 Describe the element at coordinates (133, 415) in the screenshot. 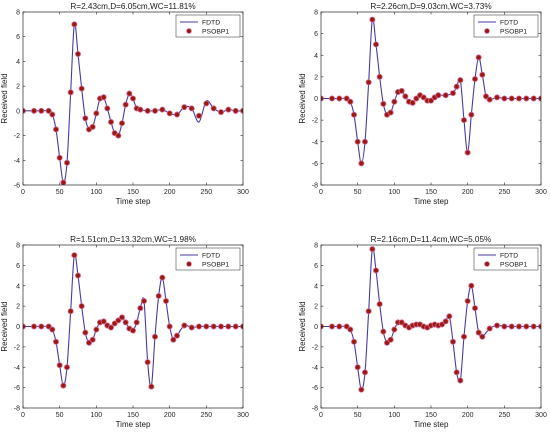

I see `x-tick-label: 150` at that location.